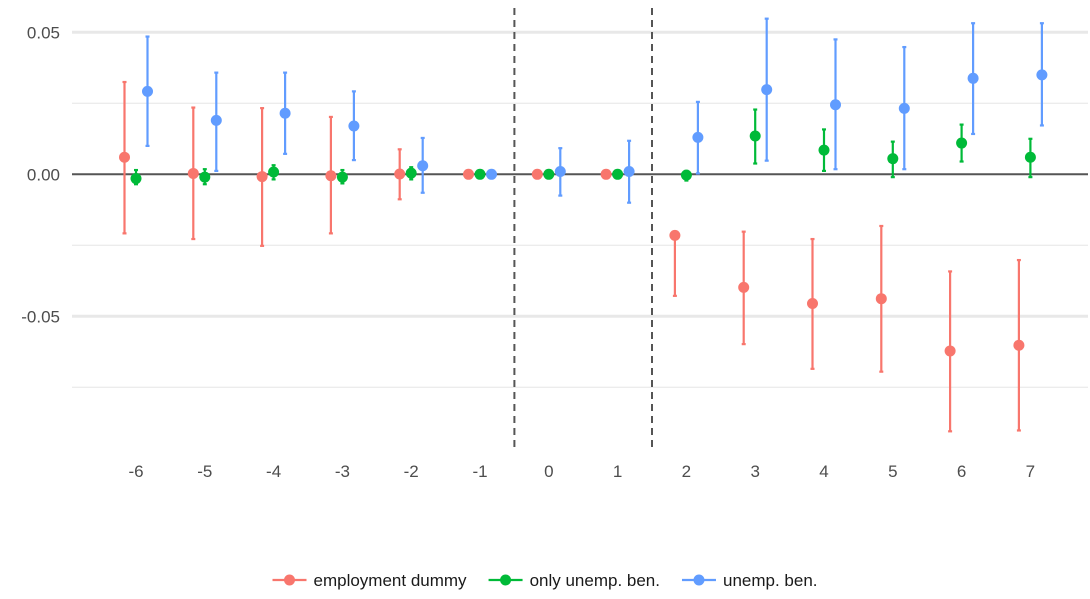 Image resolution: width=1090 pixels, height=599 pixels. Describe the element at coordinates (342, 471) in the screenshot. I see `x-tick-label: -3` at that location.